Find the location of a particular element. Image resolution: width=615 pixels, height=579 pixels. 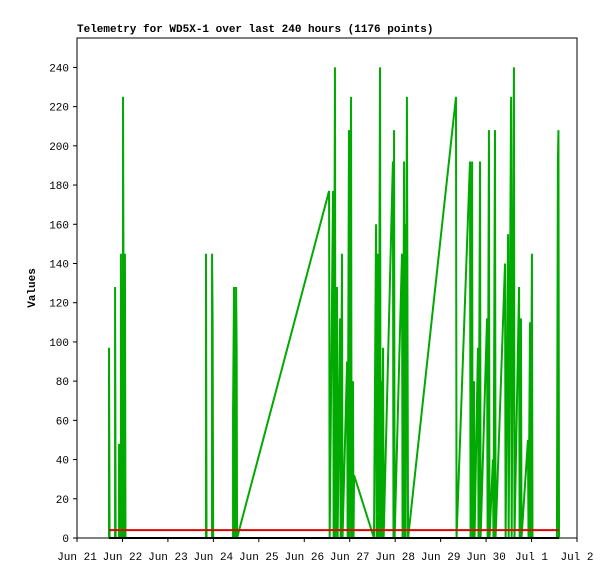

x-tick-label: Jun 26 is located at coordinates (304, 558).